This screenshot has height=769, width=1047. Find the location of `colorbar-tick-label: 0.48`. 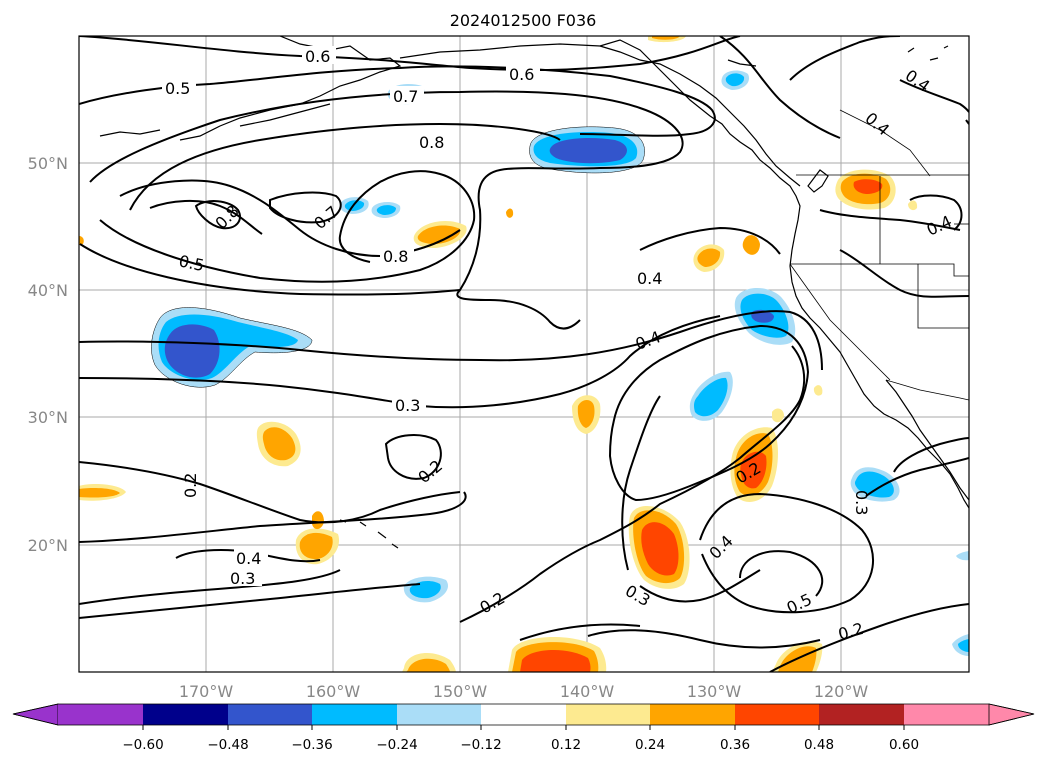

colorbar-tick-label: 0.48 is located at coordinates (819, 745).